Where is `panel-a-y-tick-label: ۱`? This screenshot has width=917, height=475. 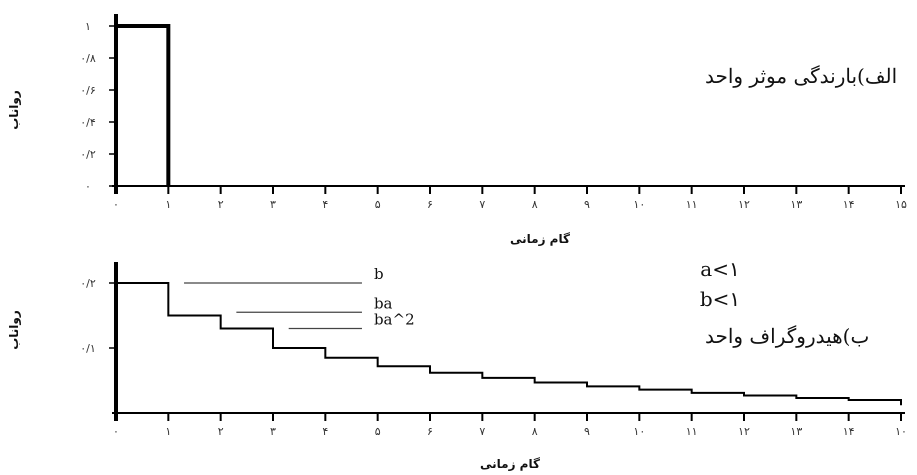
panel-a-y-tick-label: ۱ is located at coordinates (88, 26).